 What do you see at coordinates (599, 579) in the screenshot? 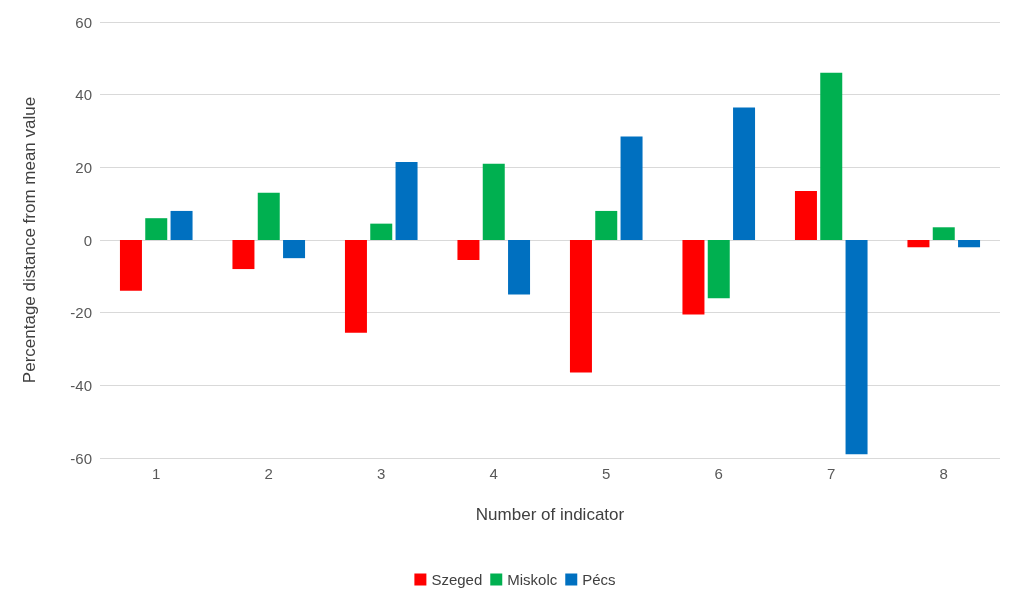
I see `legend-label: Pécs` at bounding box center [599, 579].